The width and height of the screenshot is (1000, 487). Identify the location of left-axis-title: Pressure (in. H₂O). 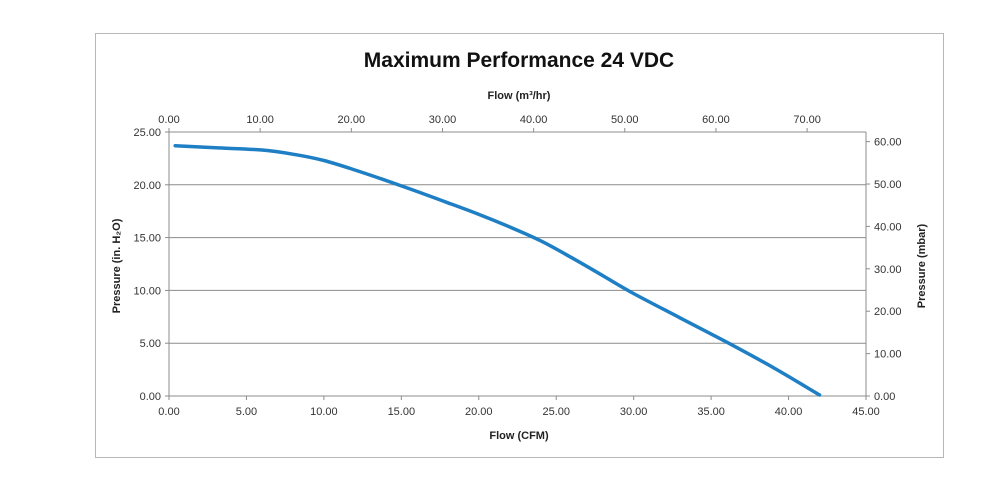
(117, 265).